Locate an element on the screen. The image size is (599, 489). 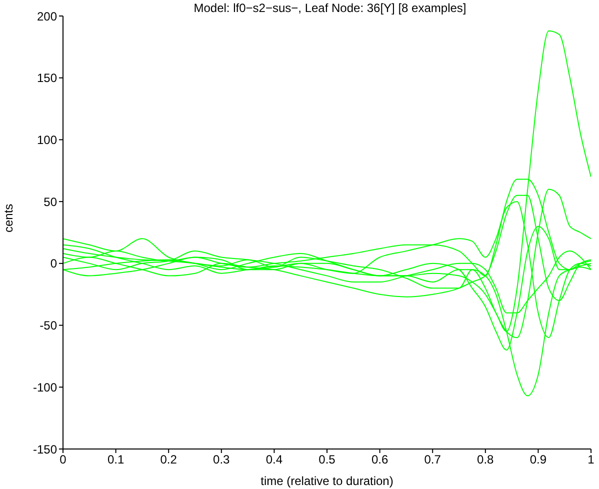
x-tick-label: 0 is located at coordinates (63, 459).